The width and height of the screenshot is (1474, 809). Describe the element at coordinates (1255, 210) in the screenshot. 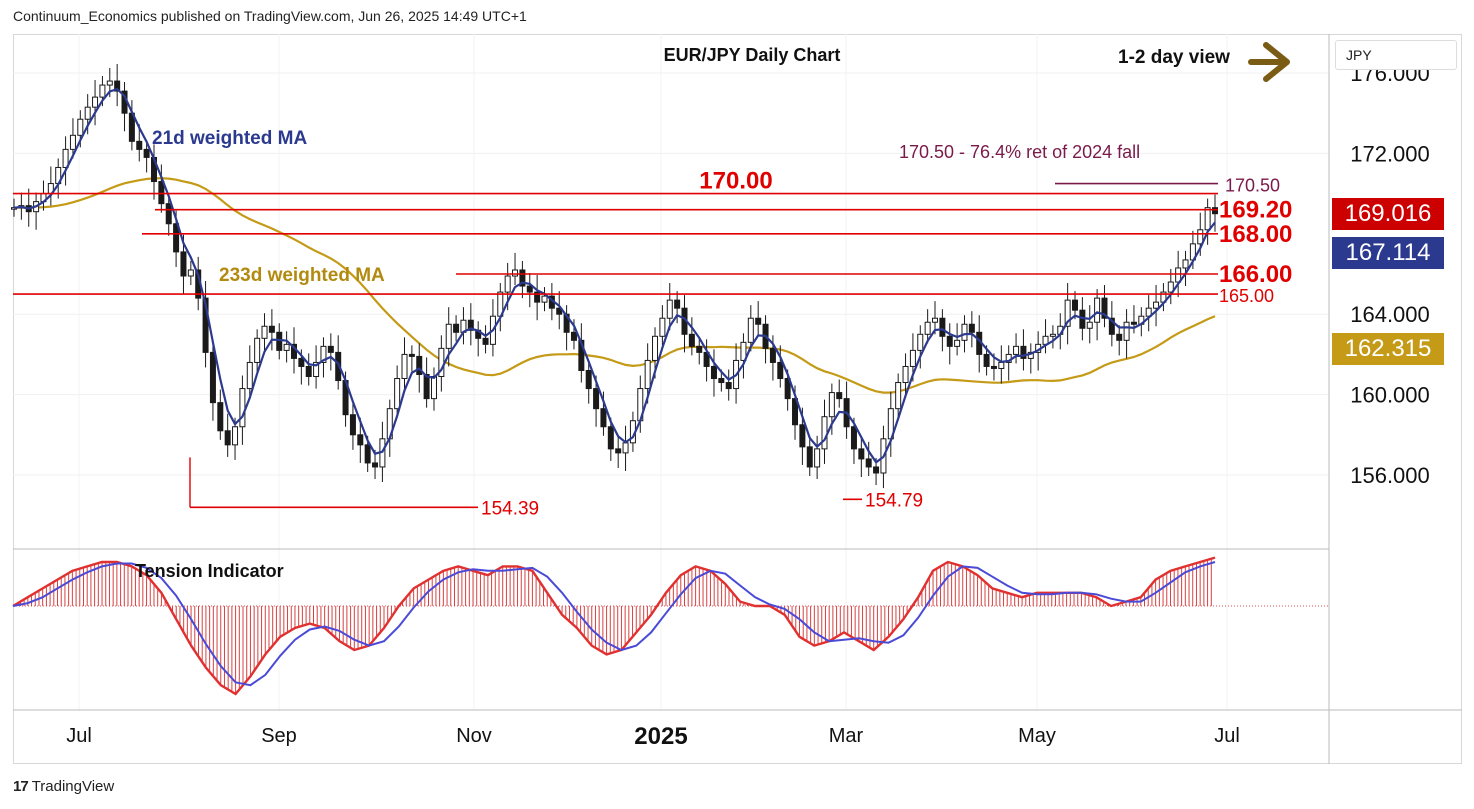

I see `level-label: 169.20` at that location.